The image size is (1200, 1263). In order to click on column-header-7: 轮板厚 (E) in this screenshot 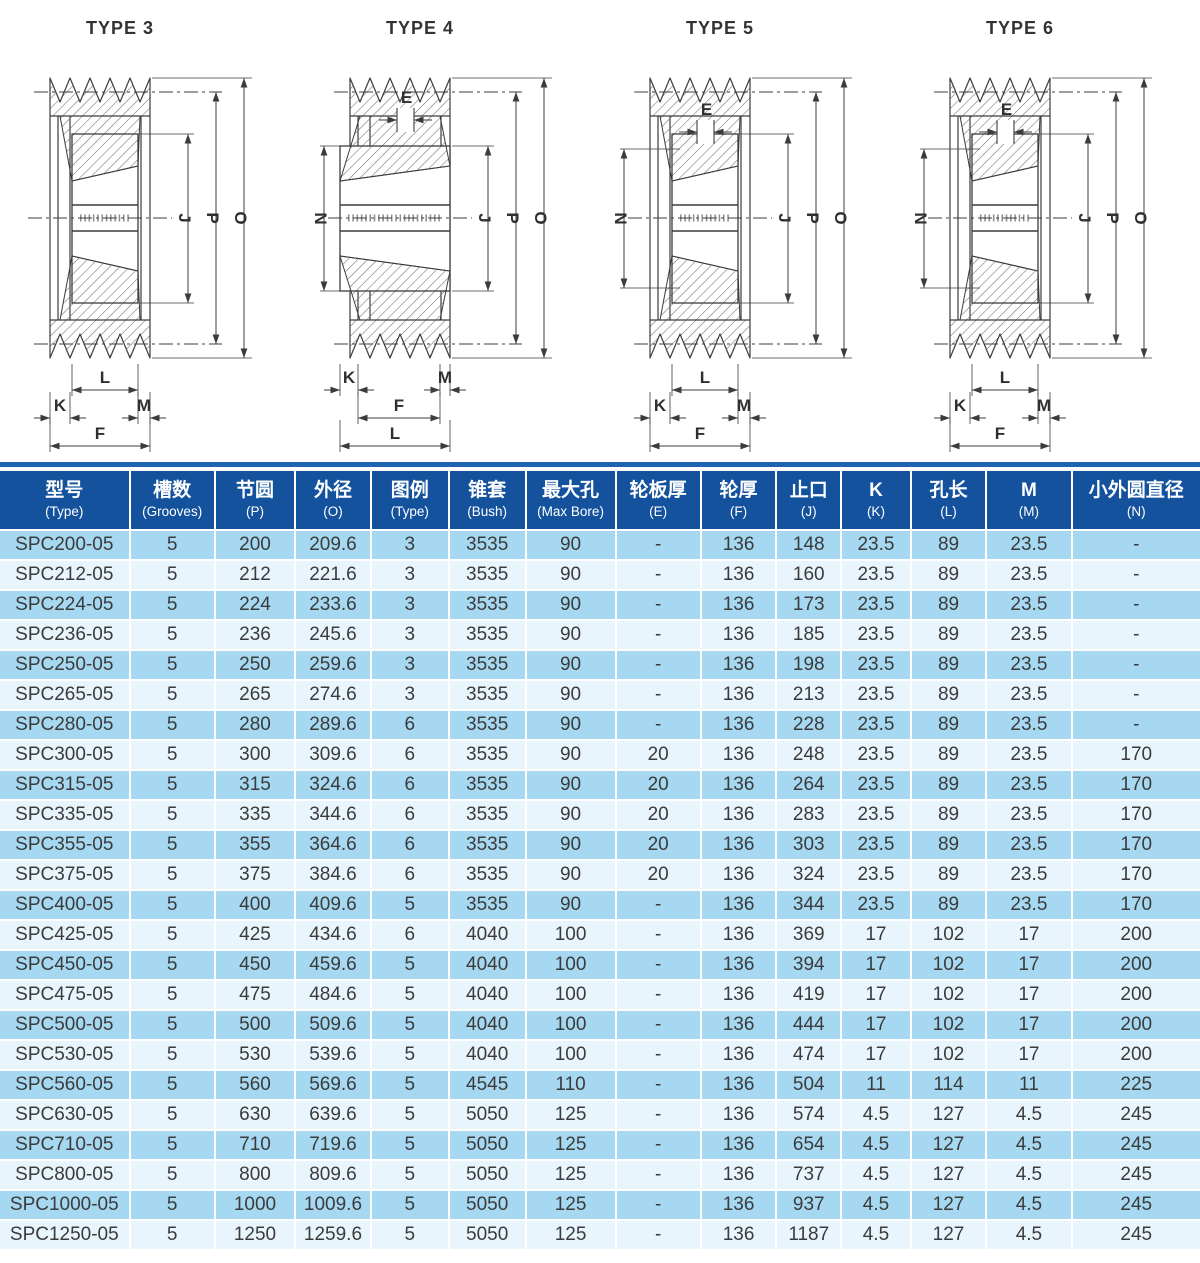, I will do `click(657, 500)`.